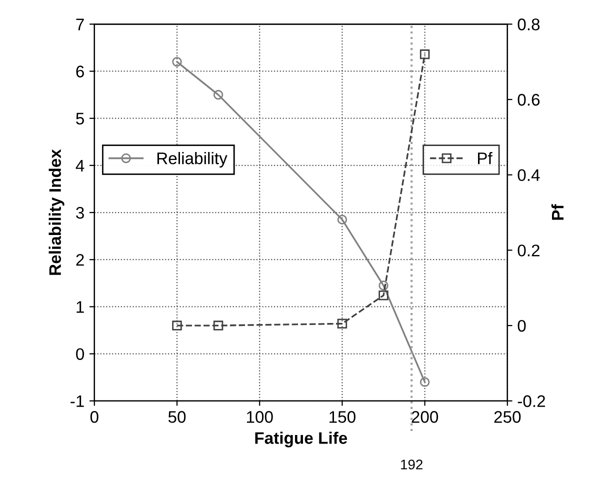 The width and height of the screenshot is (590, 483). Describe the element at coordinates (557, 212) in the screenshot. I see `y2-axis-title: Pf` at that location.